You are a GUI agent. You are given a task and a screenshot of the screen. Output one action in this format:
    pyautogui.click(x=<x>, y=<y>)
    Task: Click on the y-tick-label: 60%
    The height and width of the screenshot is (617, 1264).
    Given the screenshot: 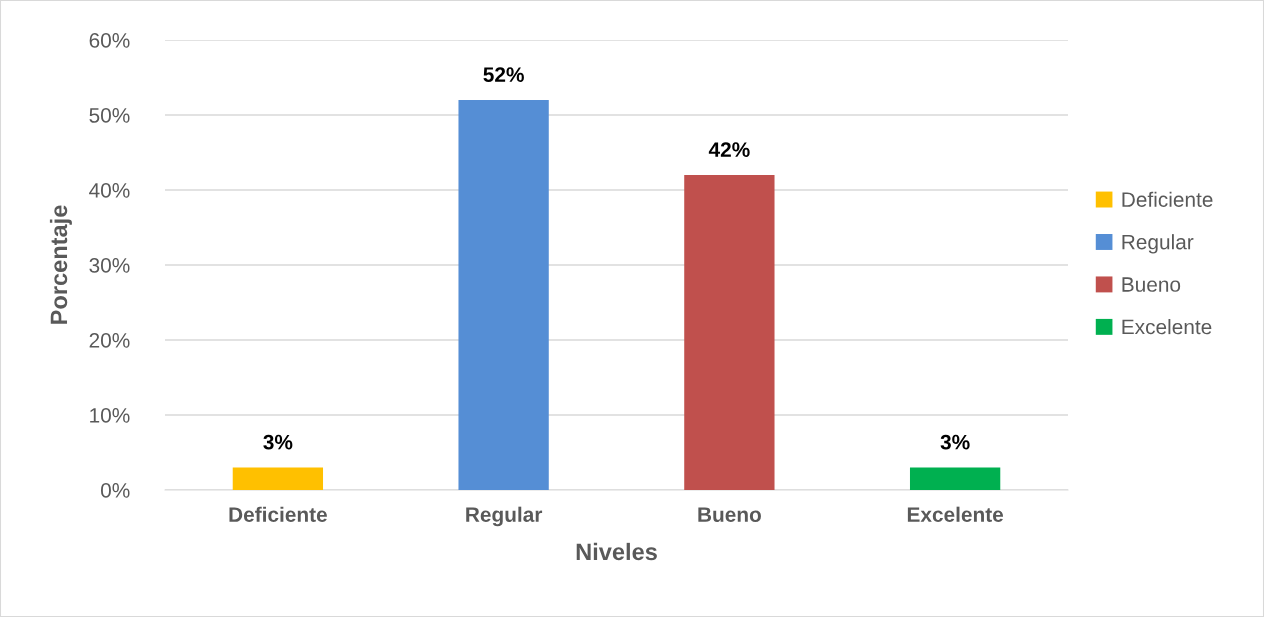 What is the action you would take?
    pyautogui.click(x=109, y=40)
    